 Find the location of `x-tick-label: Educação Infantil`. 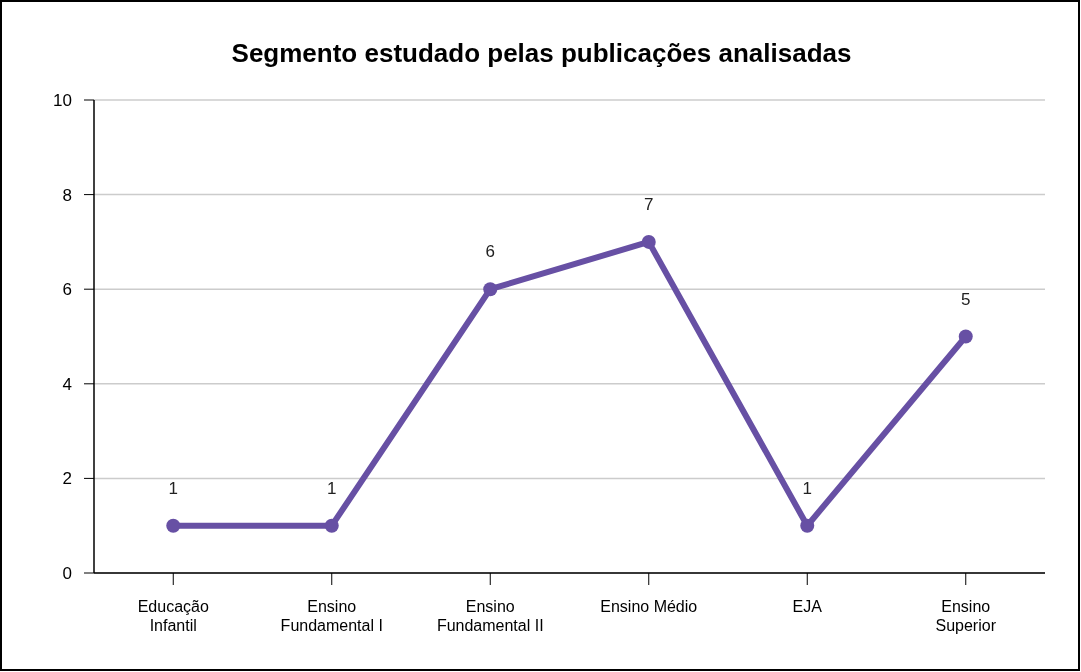

x-tick-label: Educação Infantil is located at coordinates (173, 616).